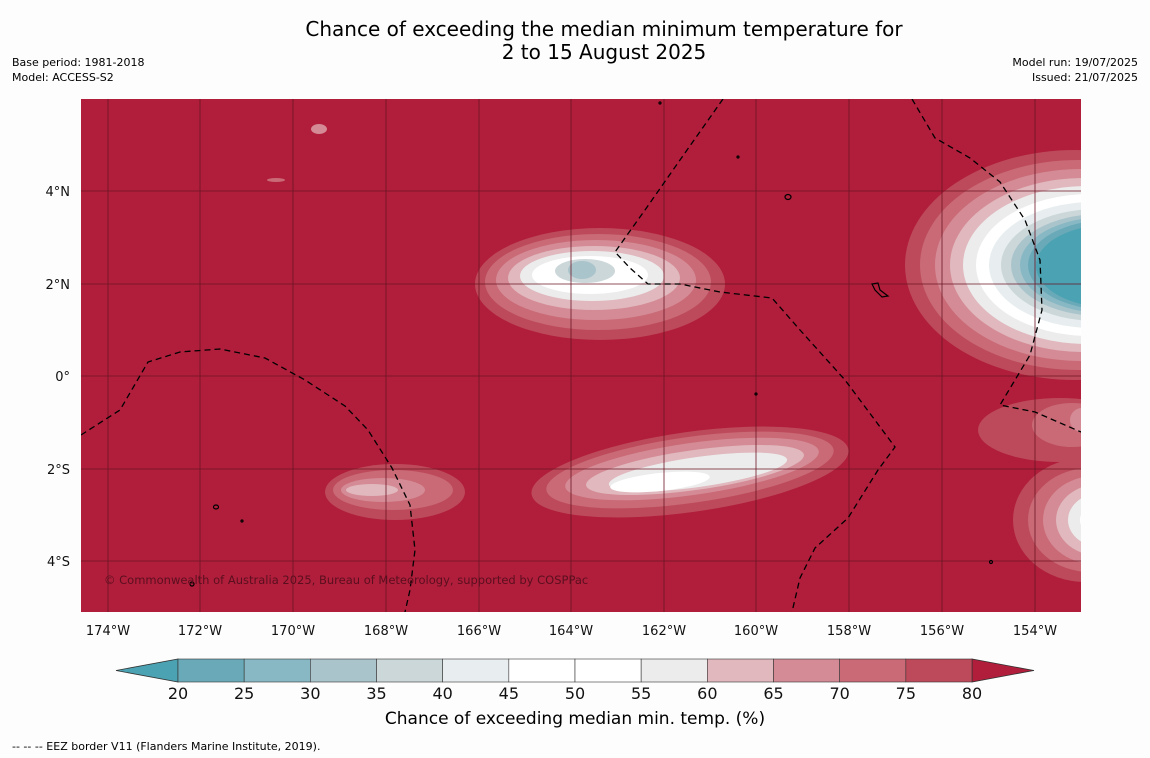 The height and width of the screenshot is (758, 1150). Describe the element at coordinates (1075, 62) in the screenshot. I see `model-run-text: Model run: 19/07/2025` at that location.